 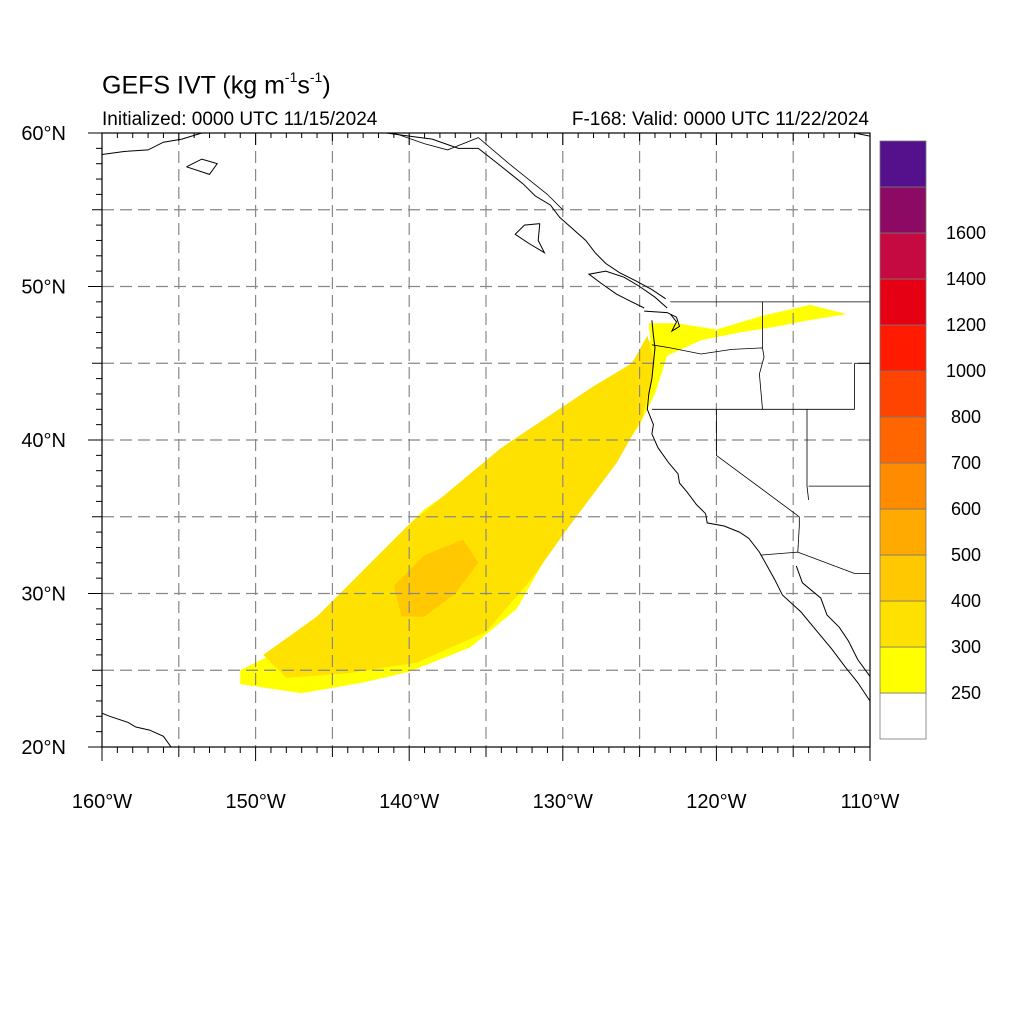 I want to click on wa-or-id-border, so click(x=708, y=377).